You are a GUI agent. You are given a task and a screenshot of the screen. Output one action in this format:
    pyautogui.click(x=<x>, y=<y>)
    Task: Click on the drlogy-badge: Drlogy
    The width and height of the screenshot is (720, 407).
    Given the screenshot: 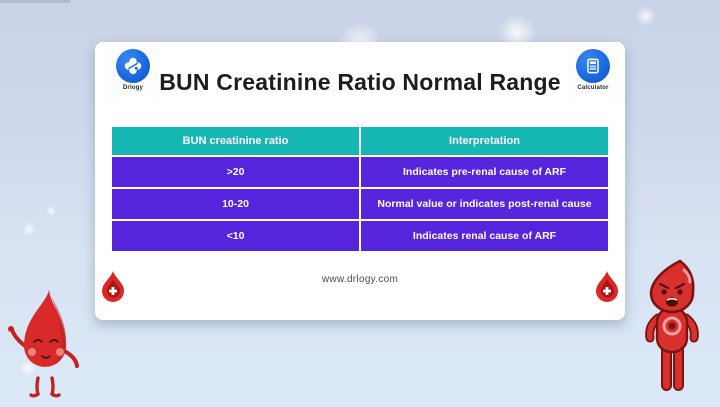 What is the action you would take?
    pyautogui.click(x=133, y=73)
    